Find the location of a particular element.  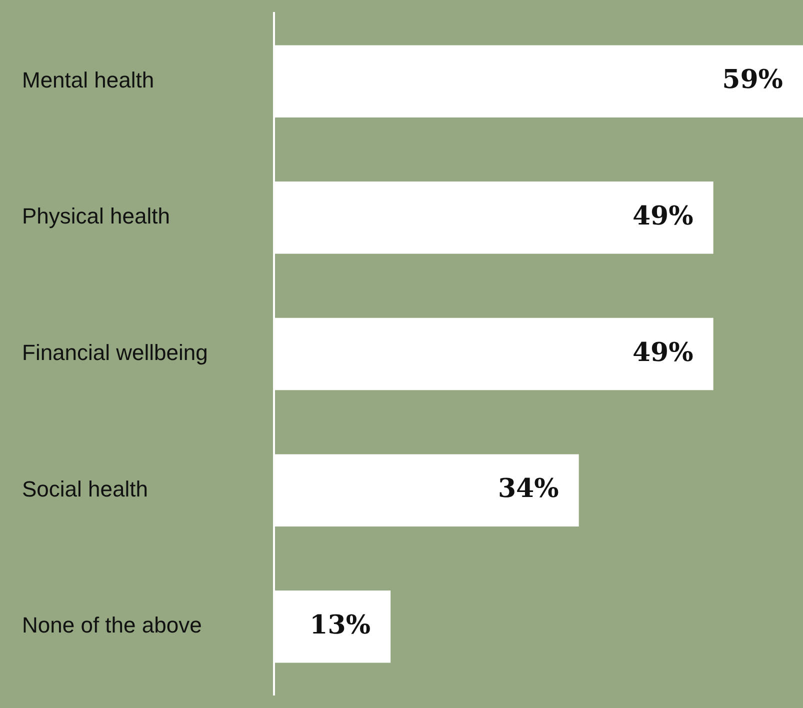

data-label: 59% is located at coordinates (753, 80).